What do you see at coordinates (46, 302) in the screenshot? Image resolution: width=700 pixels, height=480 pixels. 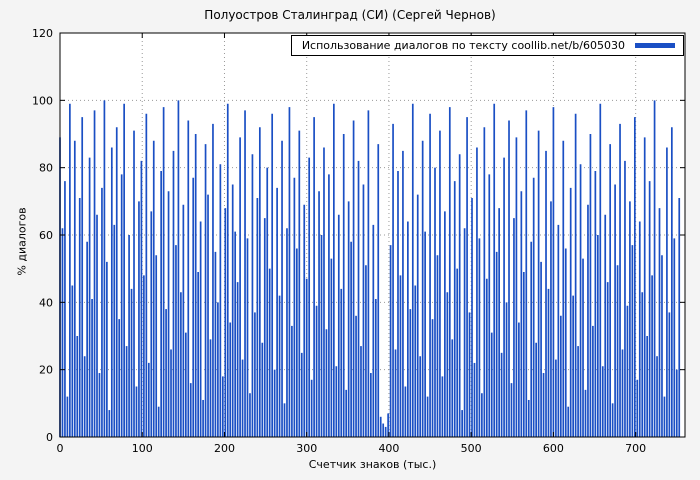 I see `svg-text: 40` at bounding box center [46, 302].